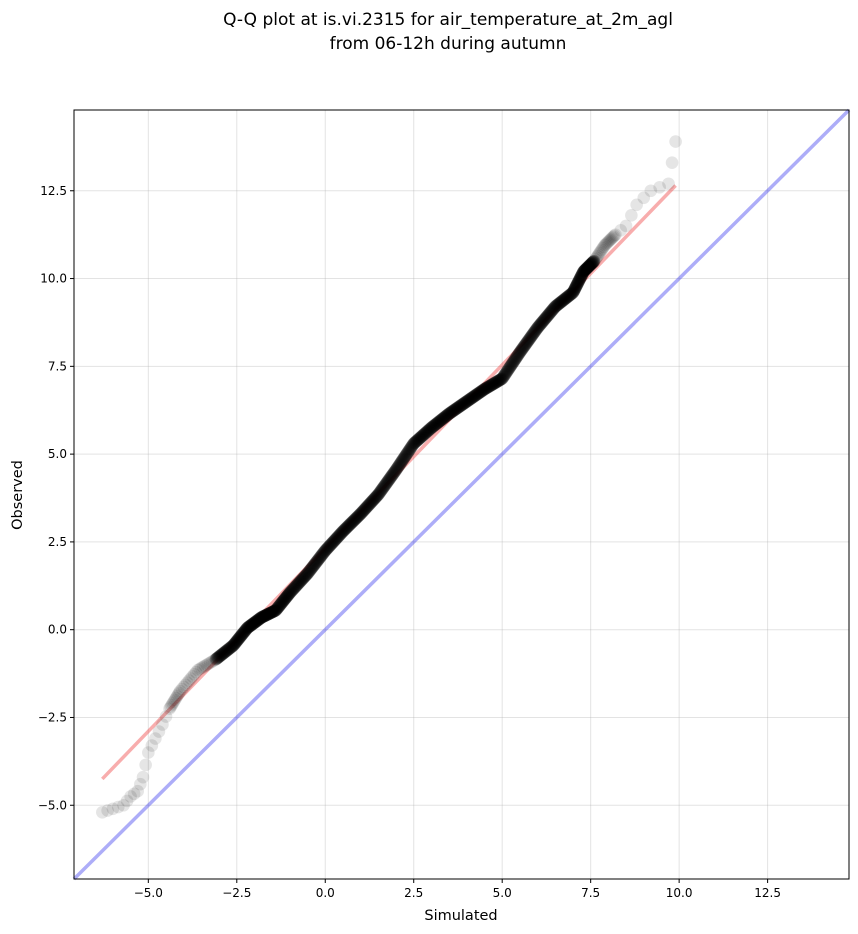 The width and height of the screenshot is (858, 934). Describe the element at coordinates (767, 893) in the screenshot. I see `x-tick-label: 12.5` at that location.